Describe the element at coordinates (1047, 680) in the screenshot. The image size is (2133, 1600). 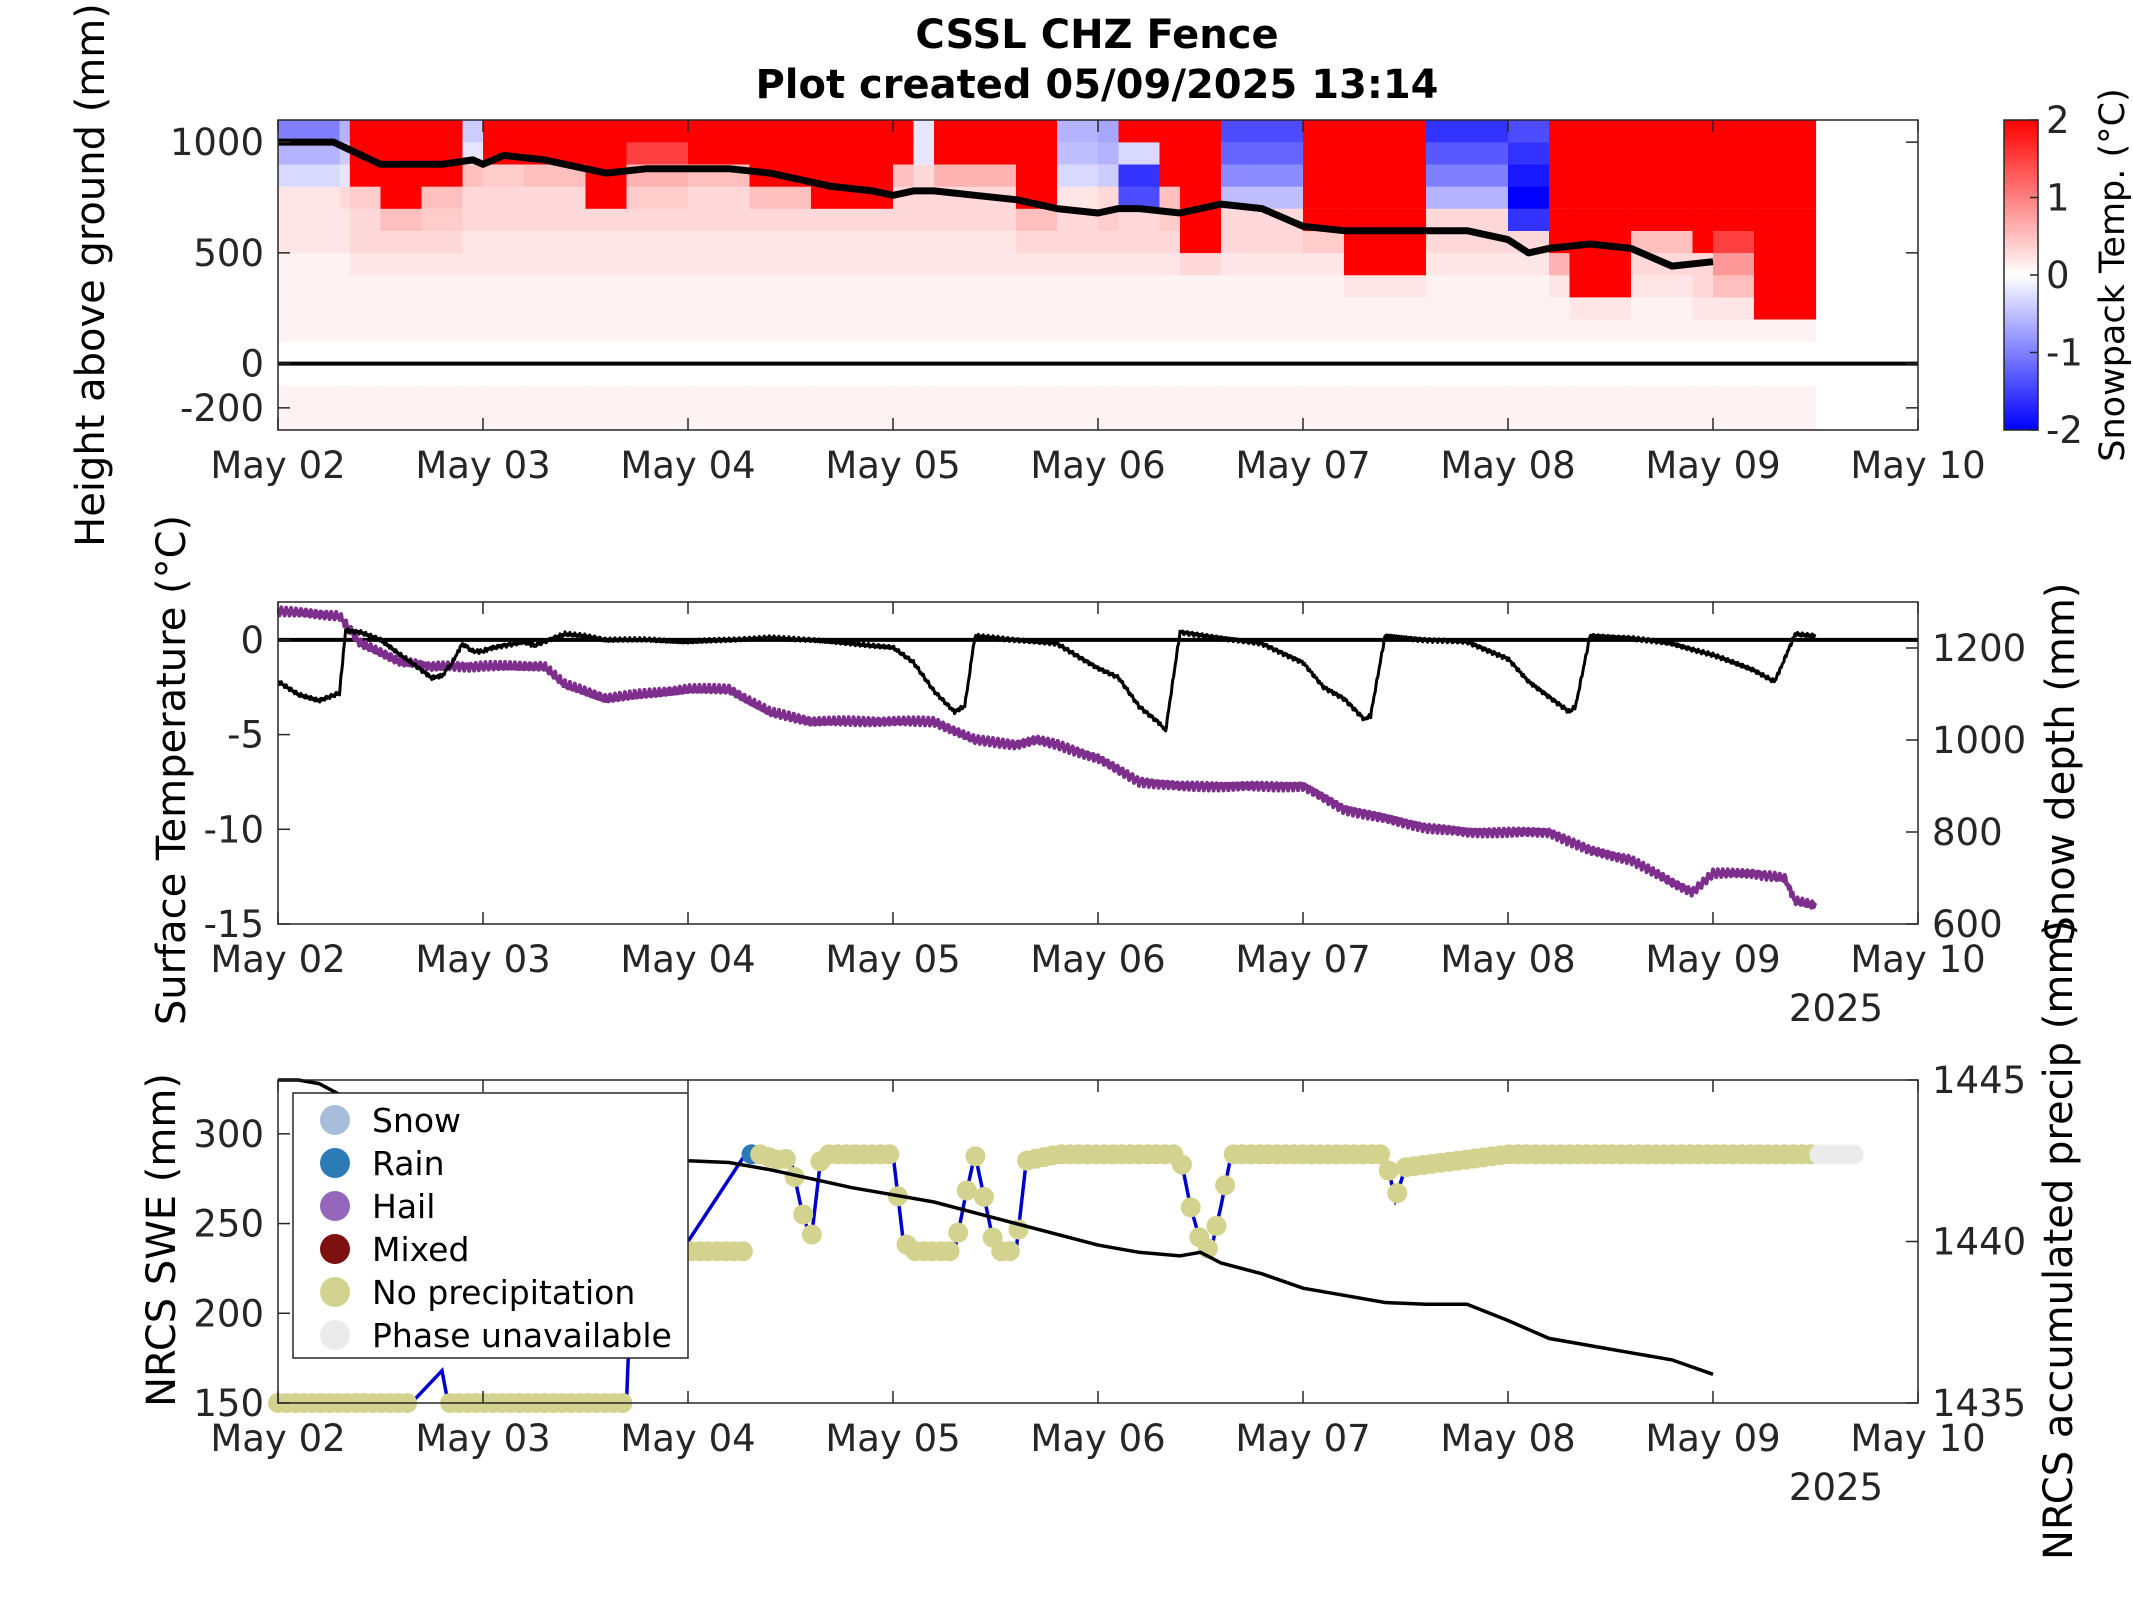
I see `surface-temperature-line` at that location.